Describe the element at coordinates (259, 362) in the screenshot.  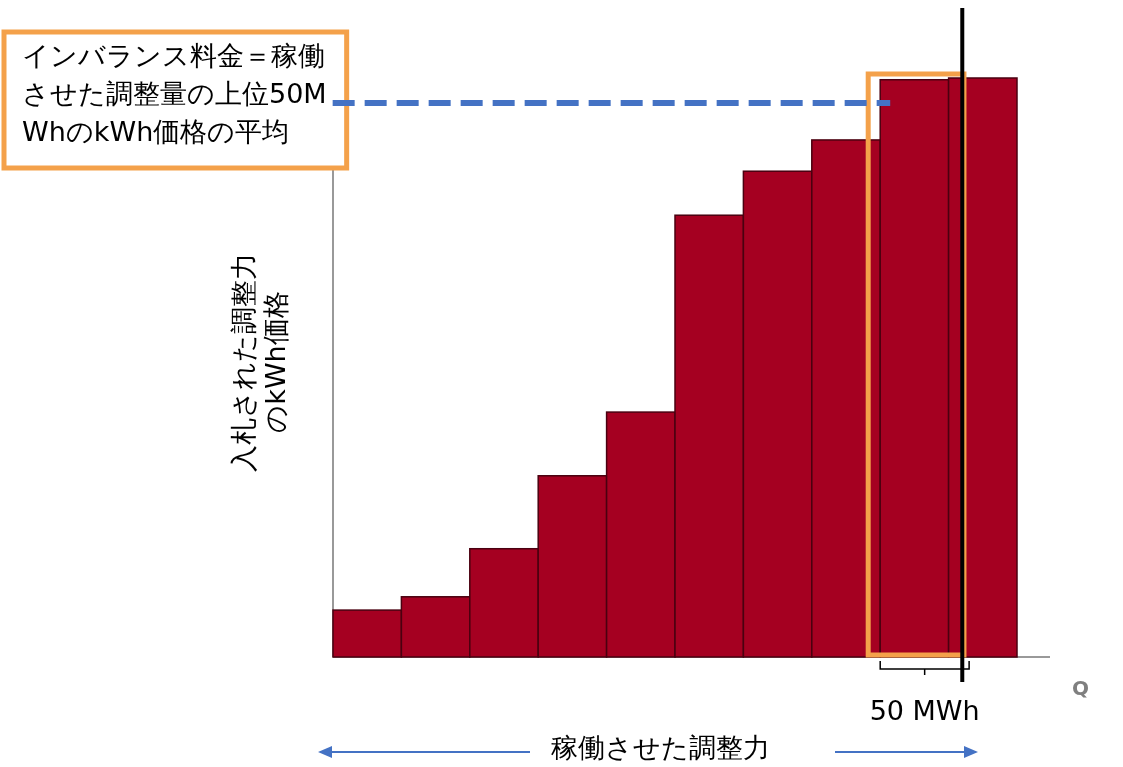
I see `y-axis-title: 入札された調整力のkWh価格` at that location.